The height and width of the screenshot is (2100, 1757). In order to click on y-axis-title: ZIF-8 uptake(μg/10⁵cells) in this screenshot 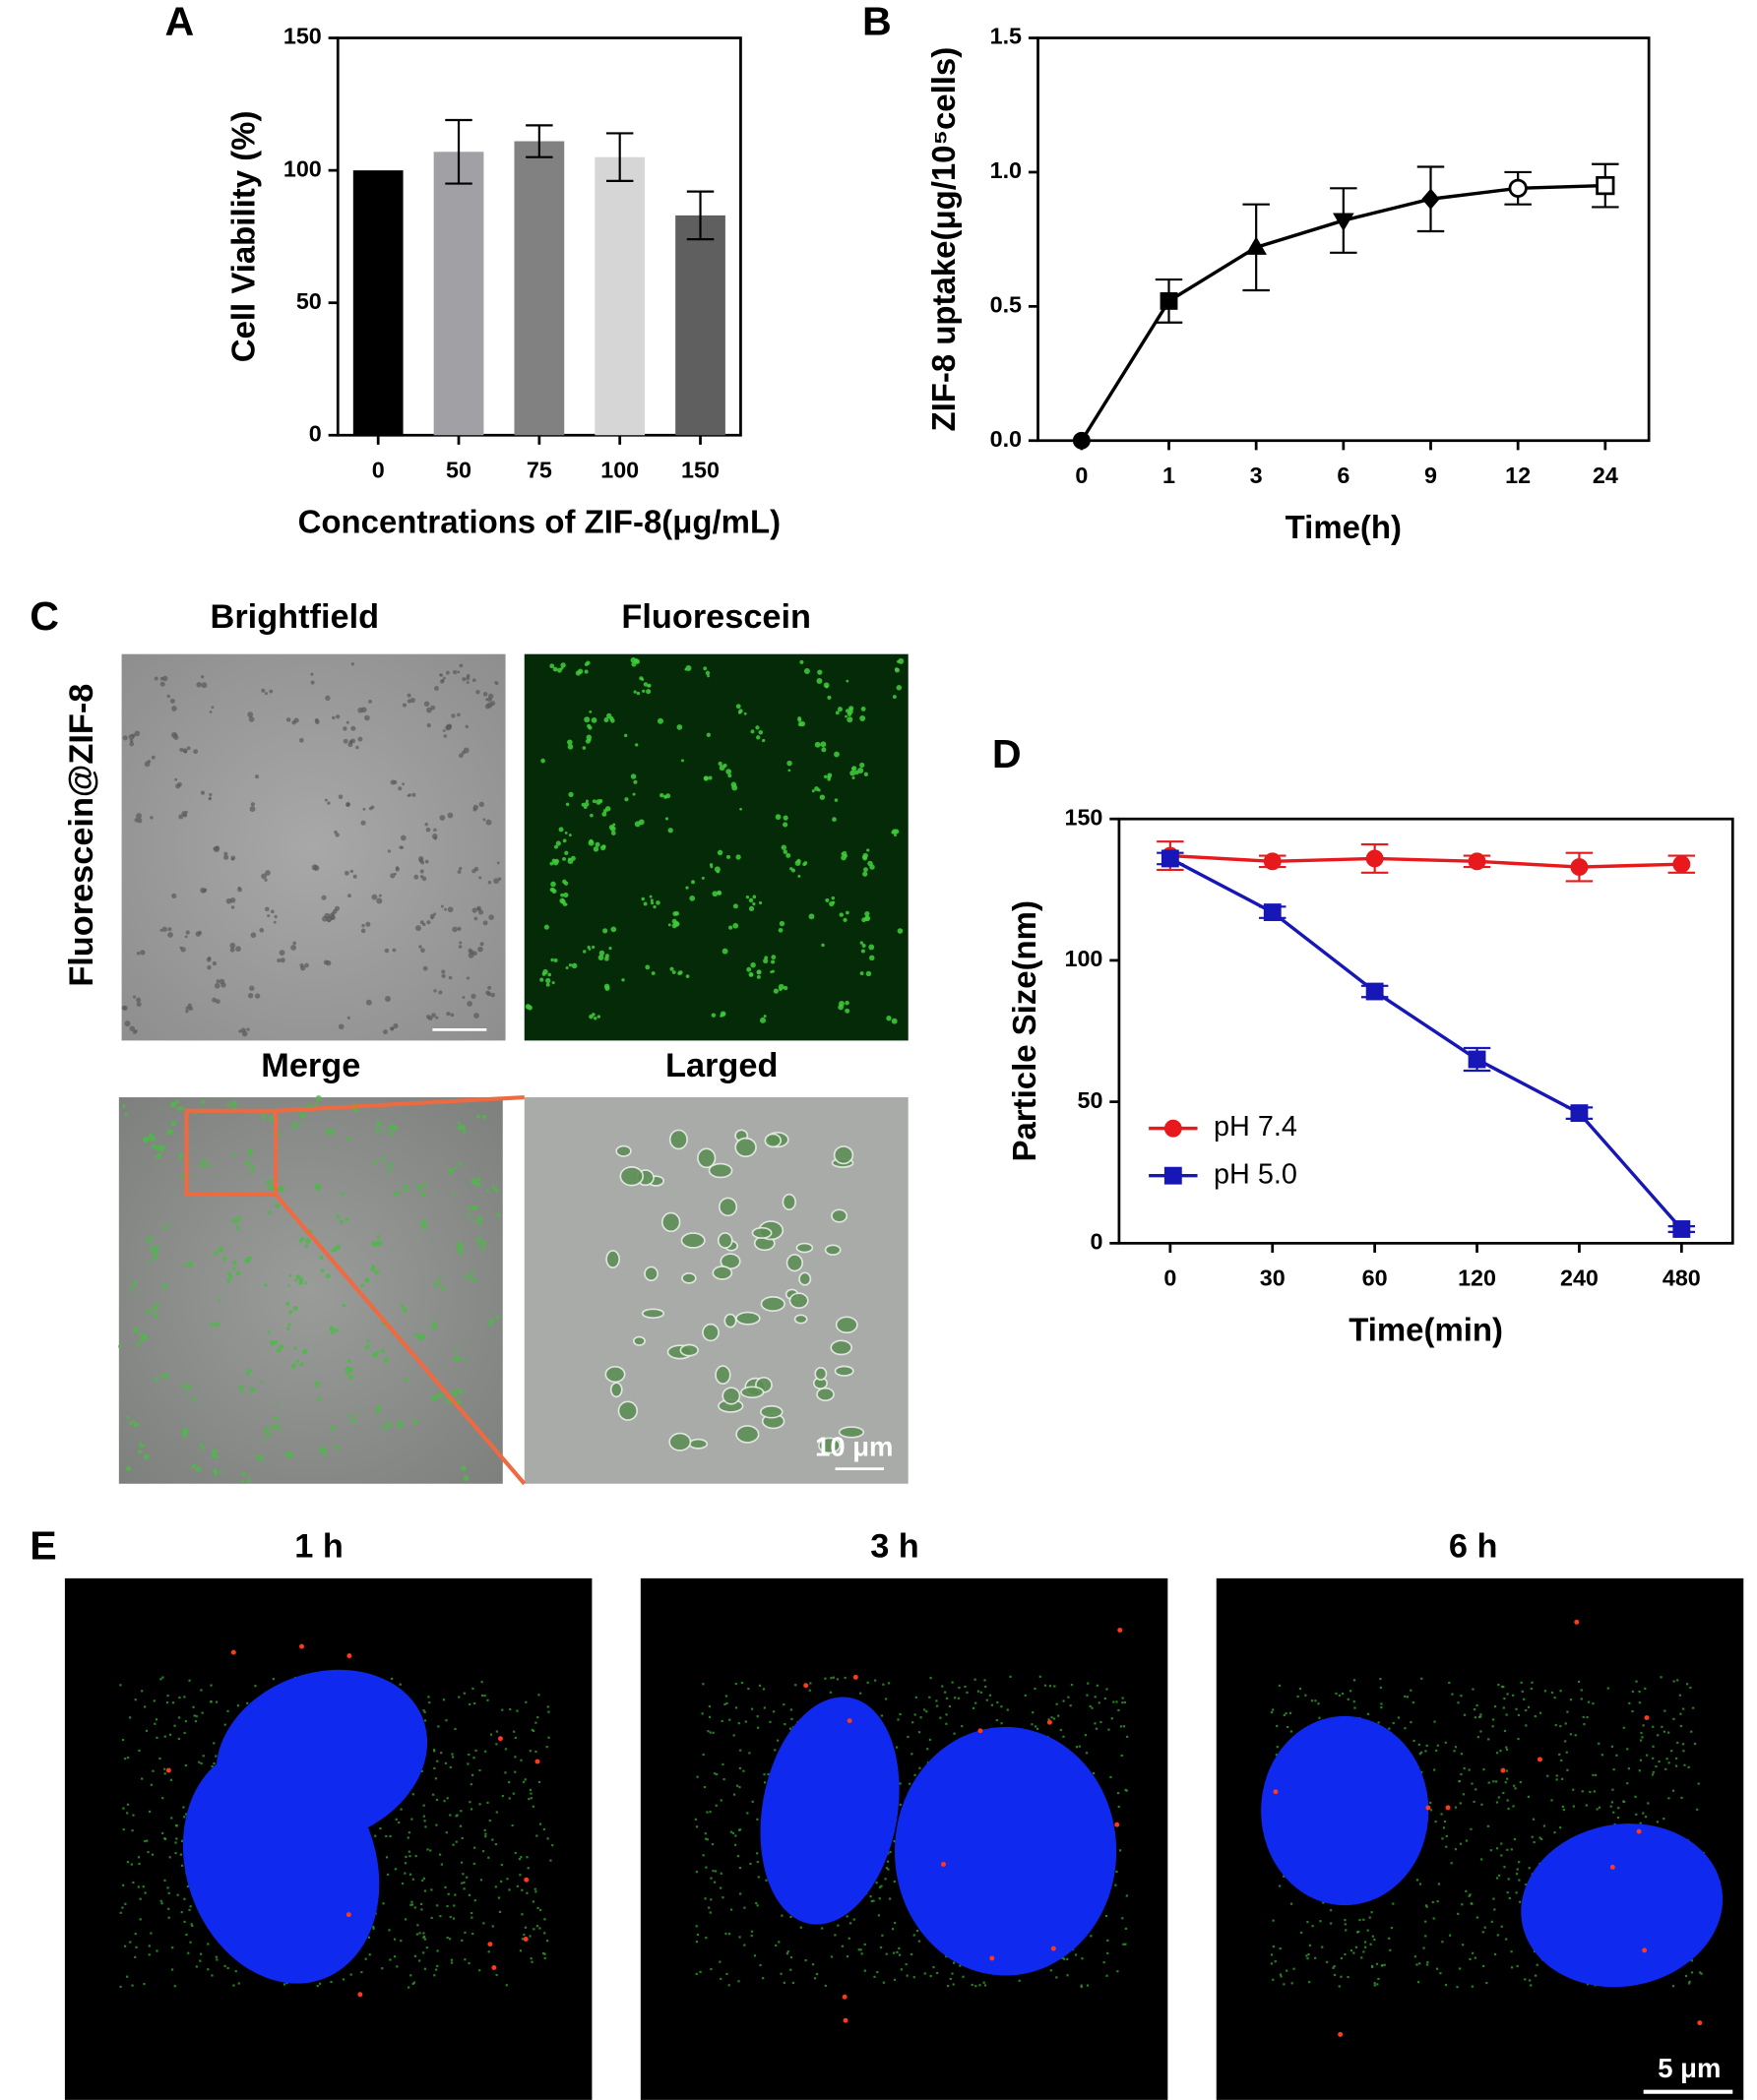, I will do `click(943, 239)`.